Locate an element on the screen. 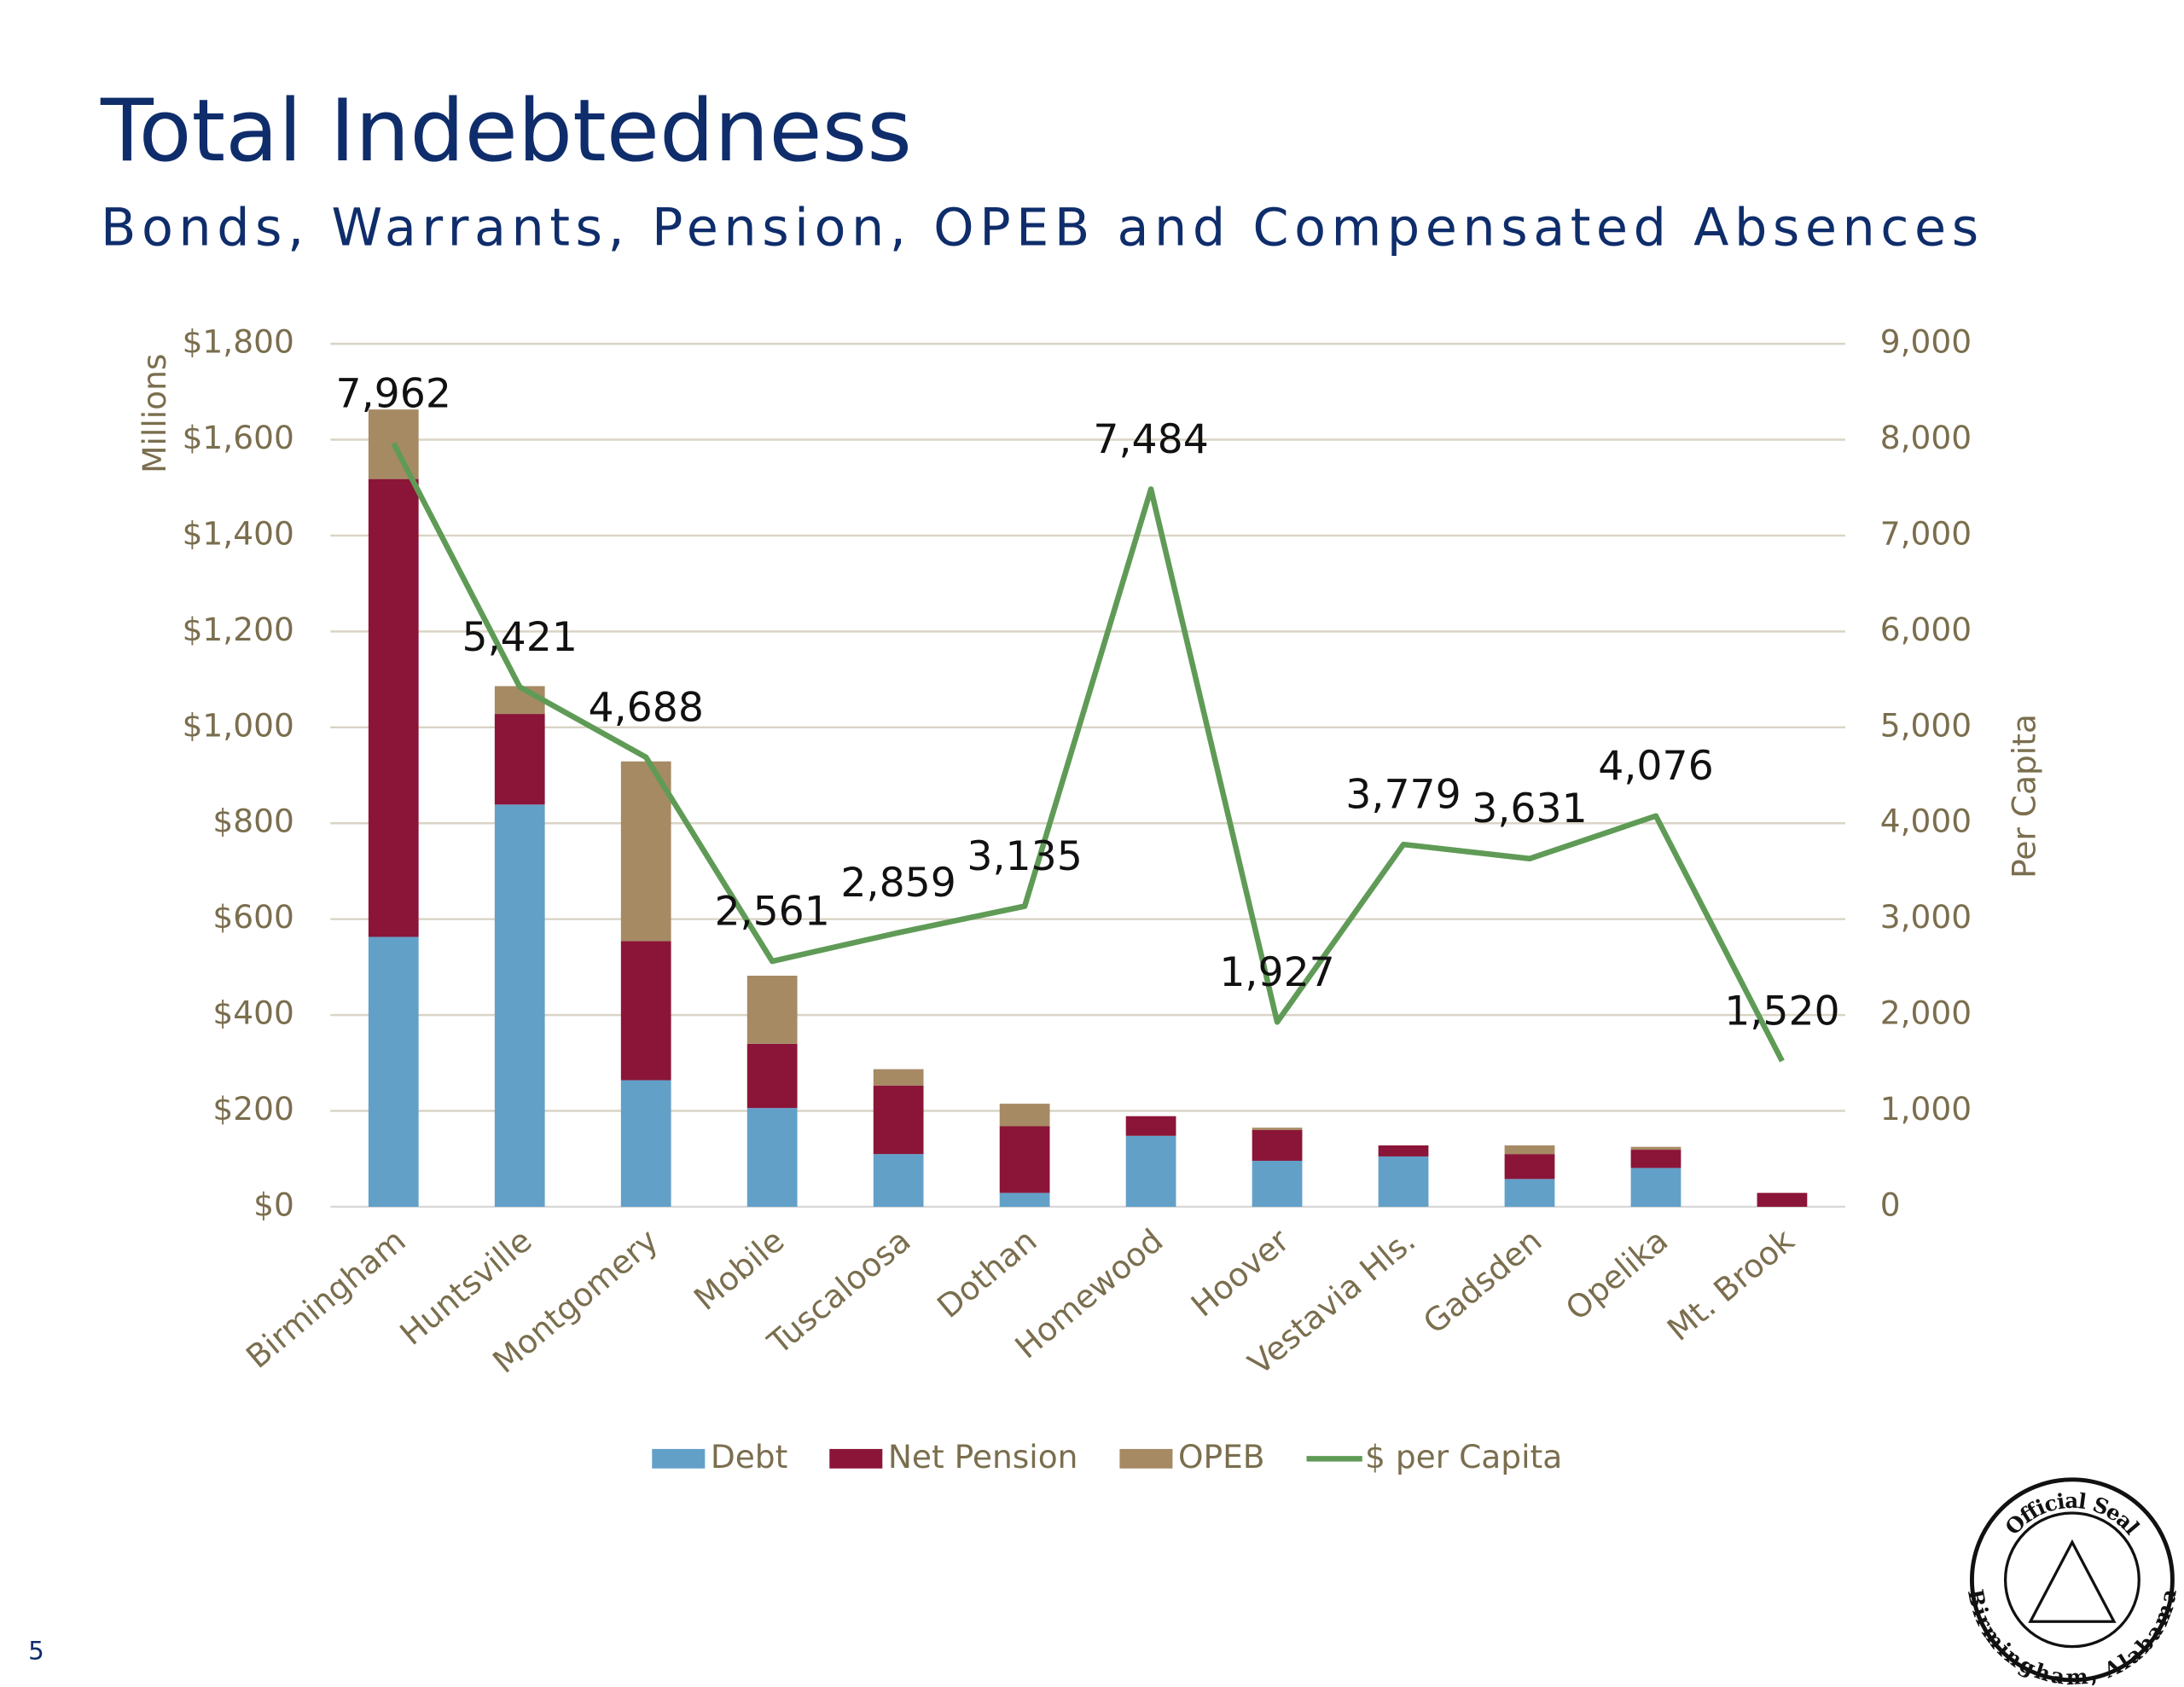 The image size is (2184, 1687). y2-tick-label: 0 is located at coordinates (1890, 1205).